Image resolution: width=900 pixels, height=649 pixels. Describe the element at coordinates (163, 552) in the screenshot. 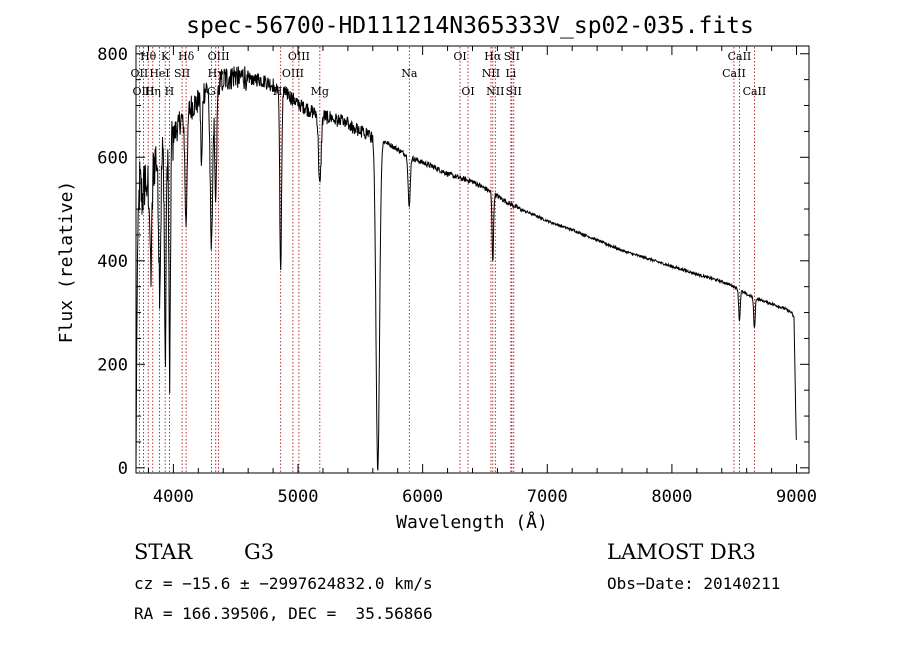

I see `object-class: STAR` at that location.